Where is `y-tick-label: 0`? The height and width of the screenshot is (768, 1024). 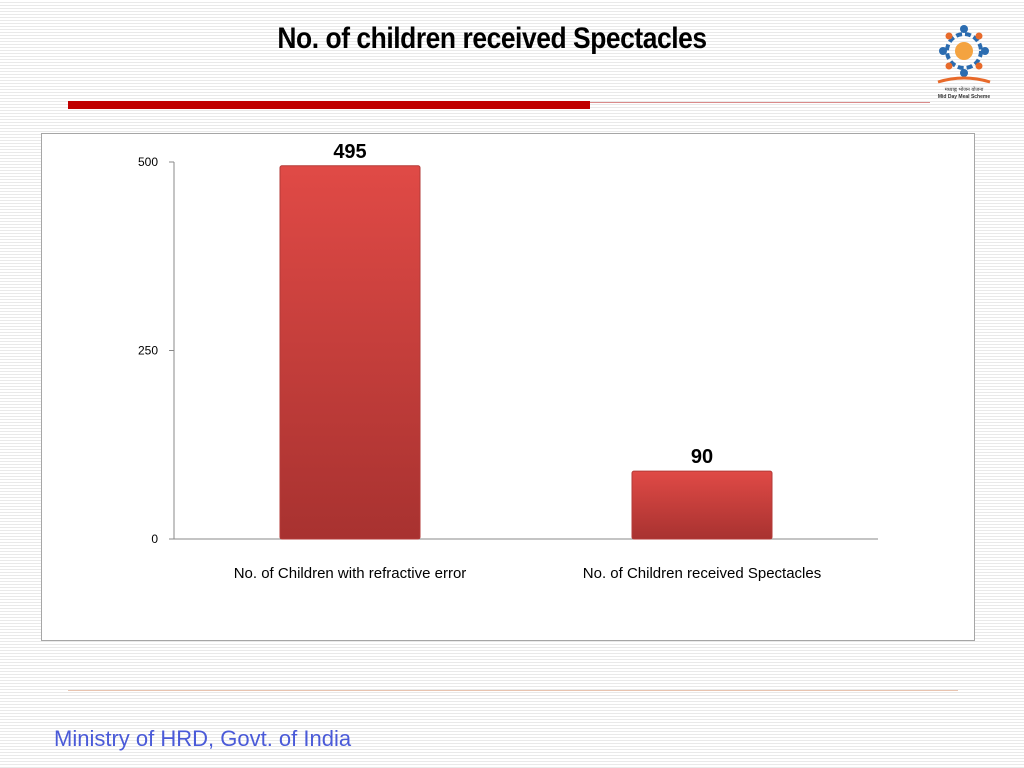 y-tick-label: 0 is located at coordinates (154, 539).